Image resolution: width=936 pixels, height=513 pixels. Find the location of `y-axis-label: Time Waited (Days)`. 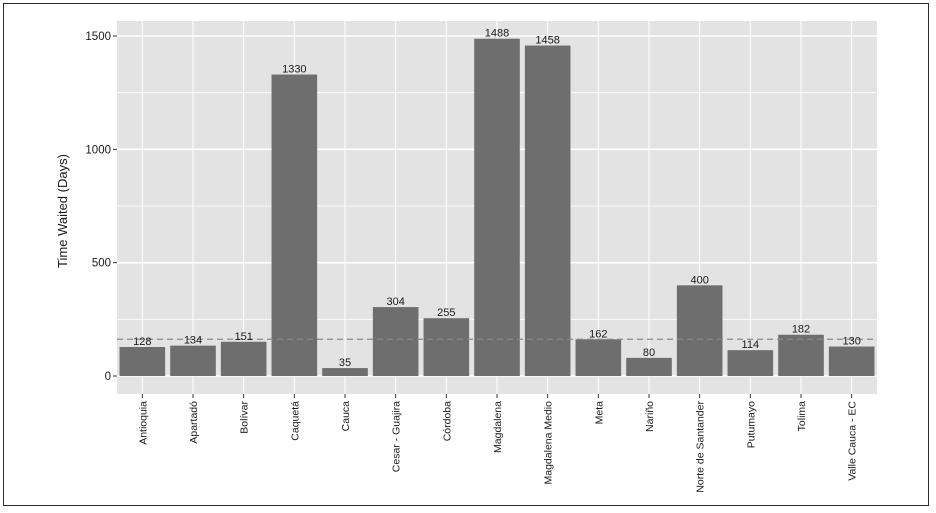

y-axis-label: Time Waited (Days) is located at coordinates (62, 211).